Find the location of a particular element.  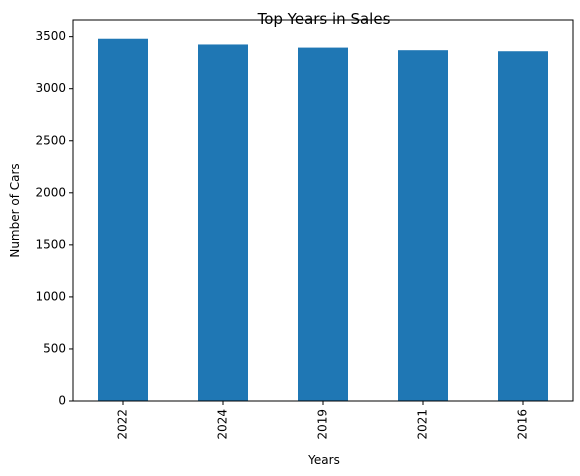

x-tick-label: 2019 is located at coordinates (323, 424).